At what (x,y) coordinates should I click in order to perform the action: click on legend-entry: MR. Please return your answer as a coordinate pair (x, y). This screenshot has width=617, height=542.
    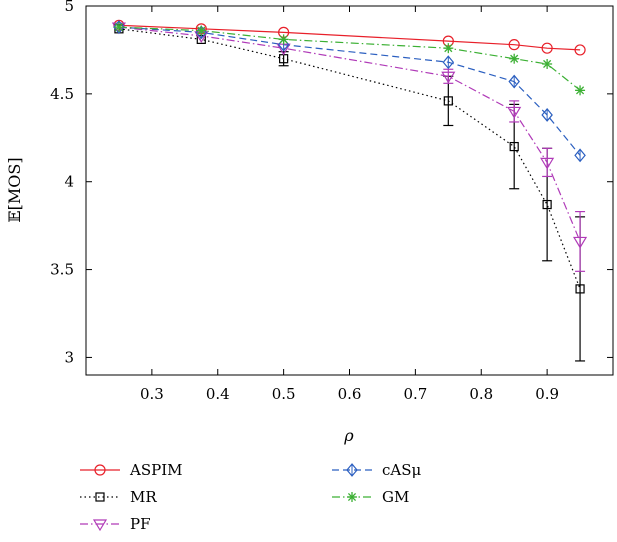
    Looking at the image, I should click on (118, 497).